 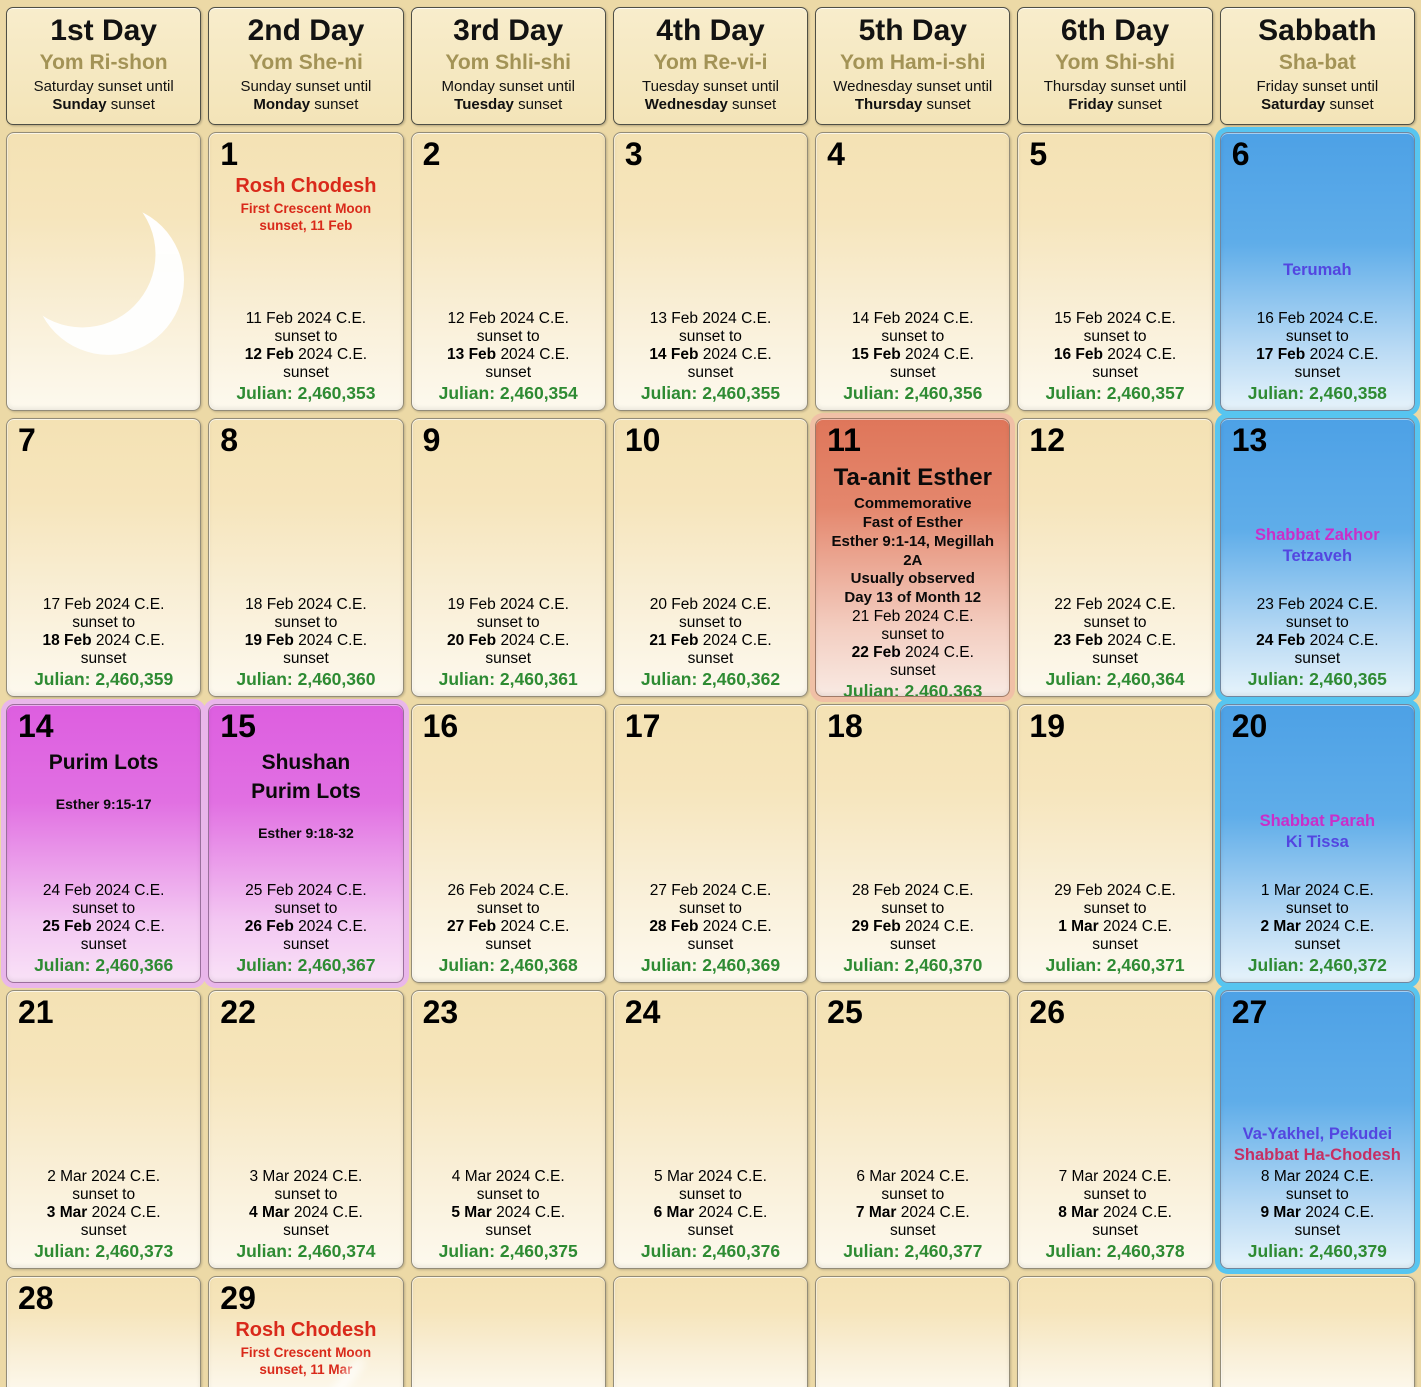 I want to click on date-end: 15 Feb, so click(x=876, y=354).